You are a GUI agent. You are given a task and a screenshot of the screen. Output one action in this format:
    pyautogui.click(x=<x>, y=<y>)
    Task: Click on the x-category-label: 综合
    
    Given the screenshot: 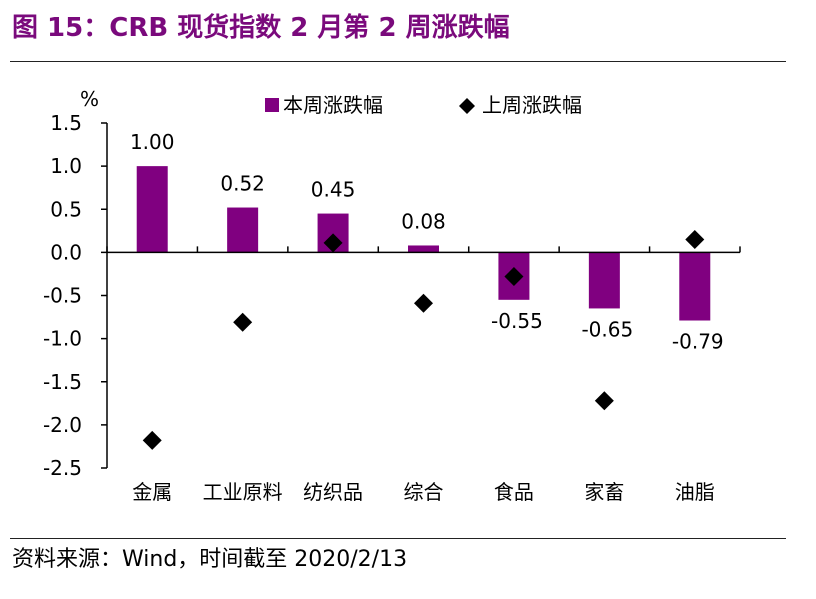 What is the action you would take?
    pyautogui.click(x=424, y=492)
    